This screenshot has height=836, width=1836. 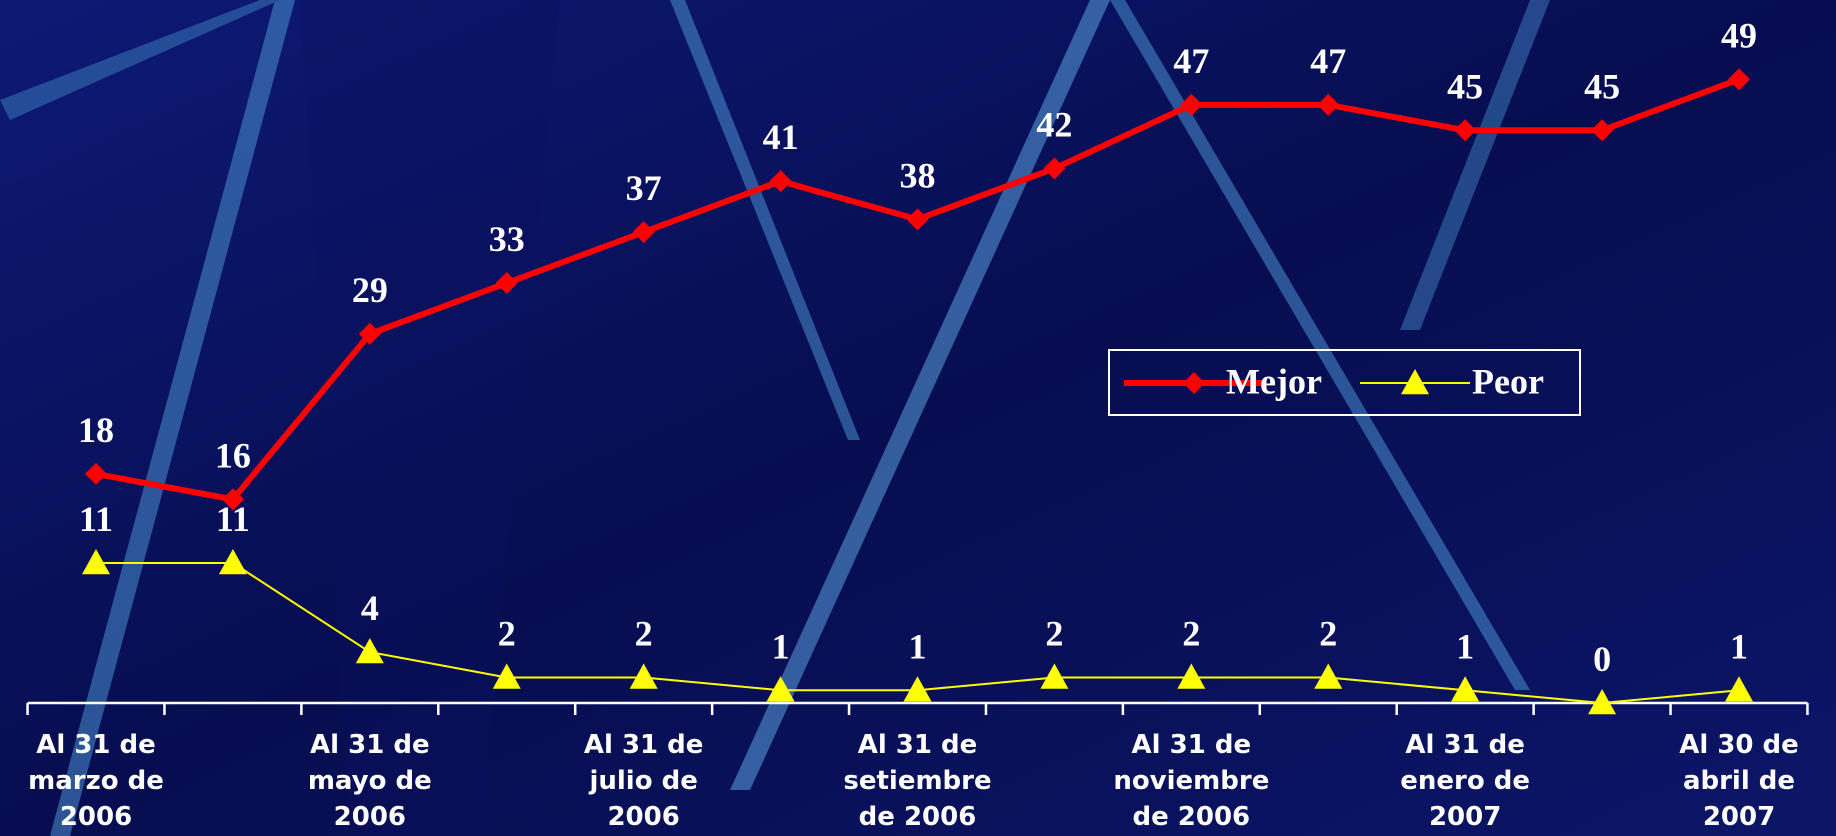 What do you see at coordinates (1508, 381) in the screenshot?
I see `legend-label: Peor` at bounding box center [1508, 381].